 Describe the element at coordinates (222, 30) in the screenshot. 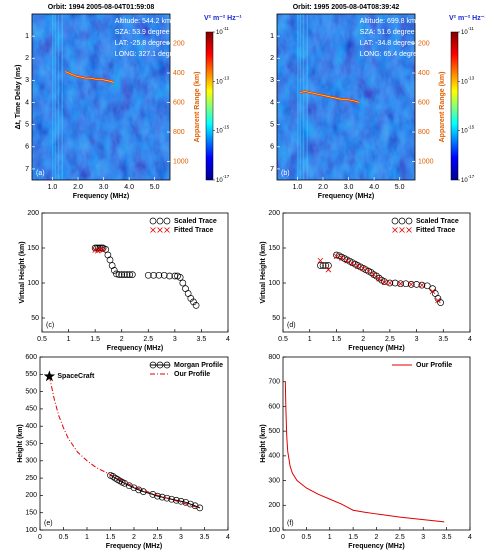

I see `colorbar-tick-label: 10-11` at that location.